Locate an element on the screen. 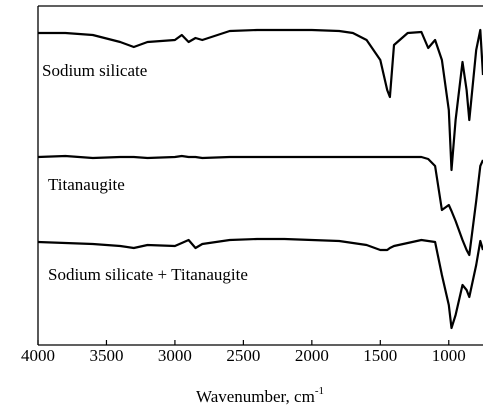  series-label: Sodium silicate + Titanaugite is located at coordinates (148, 274).